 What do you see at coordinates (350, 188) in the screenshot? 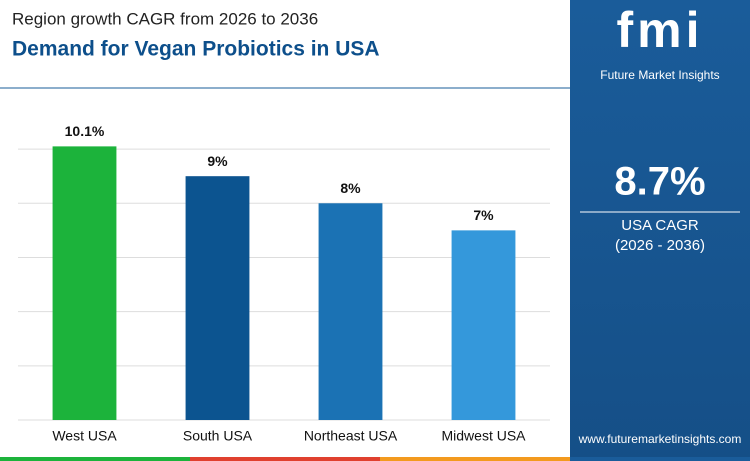
I see `value-label: 8%` at bounding box center [350, 188].